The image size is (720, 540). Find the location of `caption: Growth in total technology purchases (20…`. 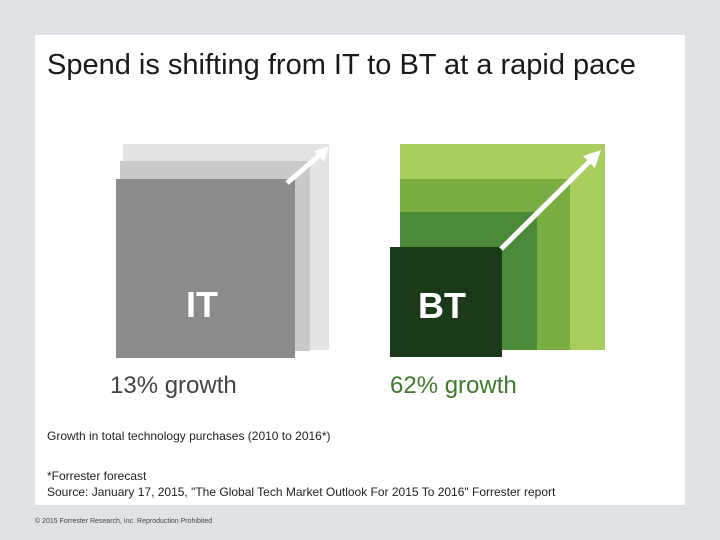

caption: Growth in total technology purchases (20… is located at coordinates (189, 436).